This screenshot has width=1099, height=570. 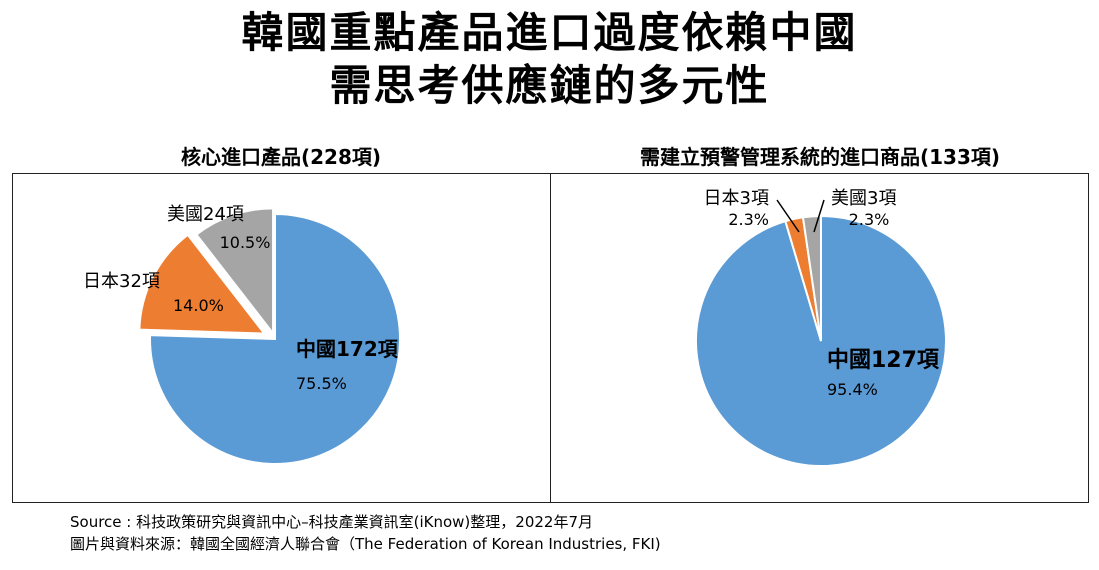 What do you see at coordinates (820, 157) in the screenshot?
I see `chart-title-warning-imports: 需建立預警管理系統的進口商品(133項)` at bounding box center [820, 157].